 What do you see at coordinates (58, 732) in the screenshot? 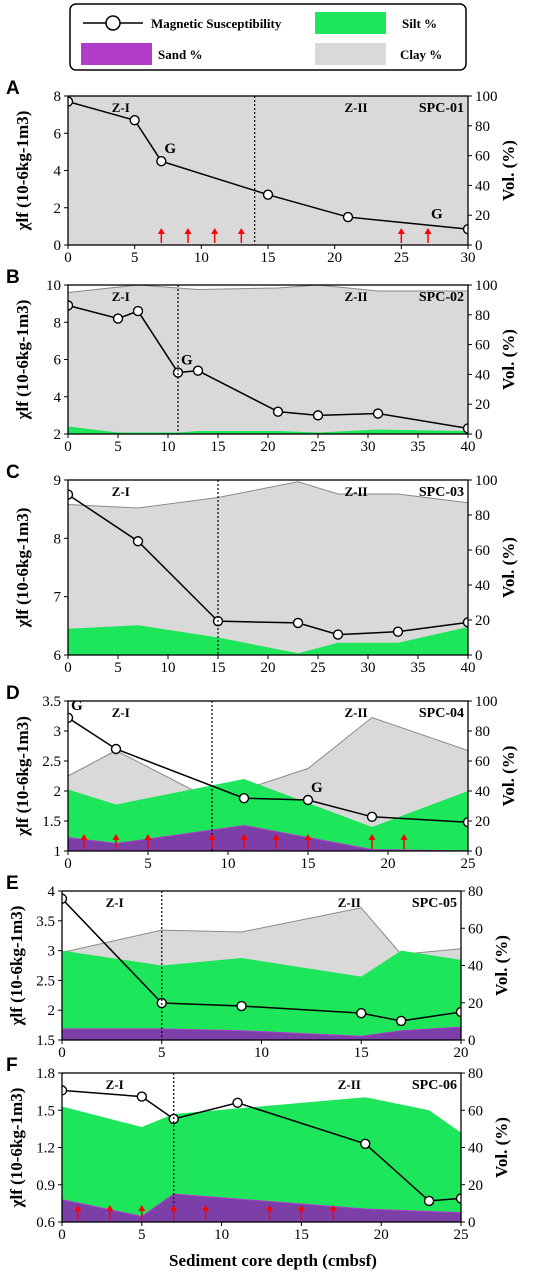
I see `y-left-tick-label: 3` at bounding box center [58, 732].